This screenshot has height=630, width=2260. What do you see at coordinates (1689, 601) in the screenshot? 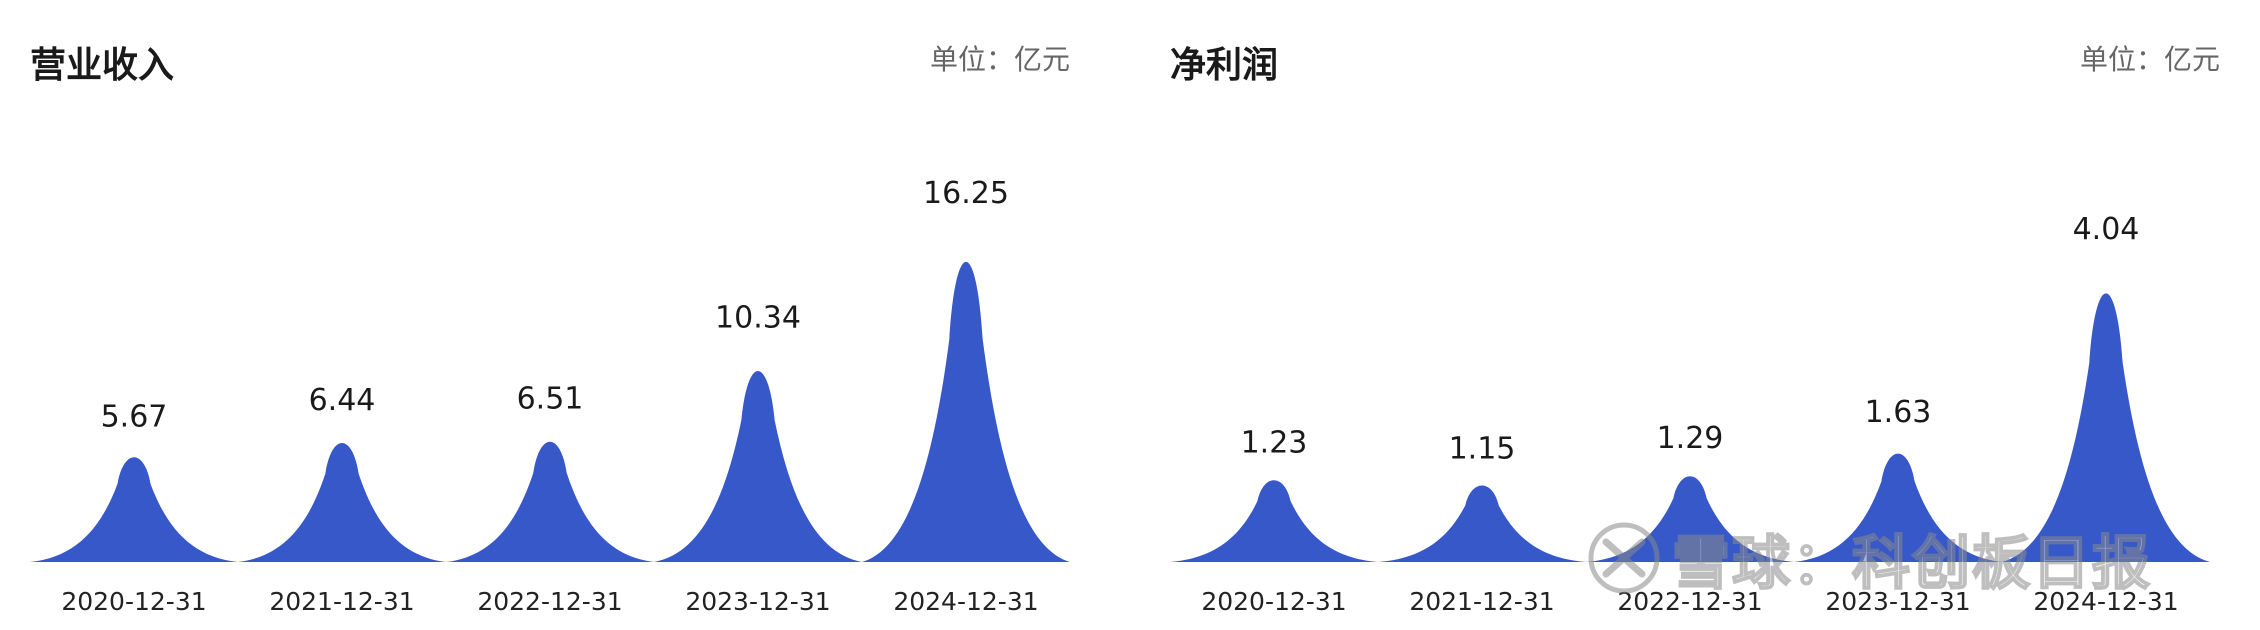
I see `net-profit-x-tick-label: 2022-12-31` at bounding box center [1689, 601].